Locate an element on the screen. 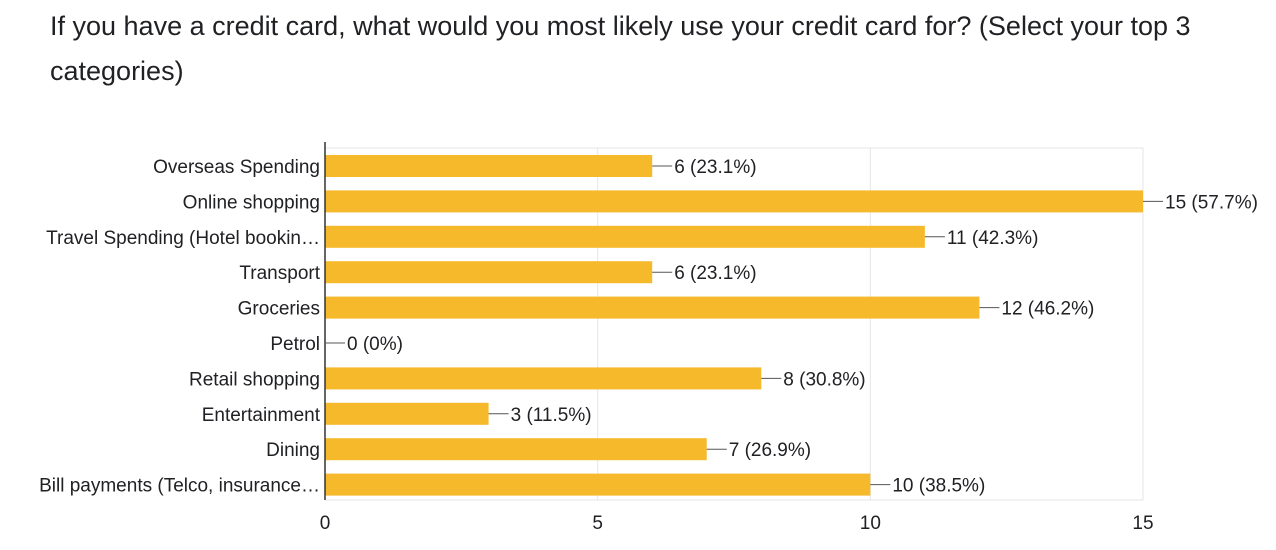  data-label: 7 (26.9%) is located at coordinates (770, 450).